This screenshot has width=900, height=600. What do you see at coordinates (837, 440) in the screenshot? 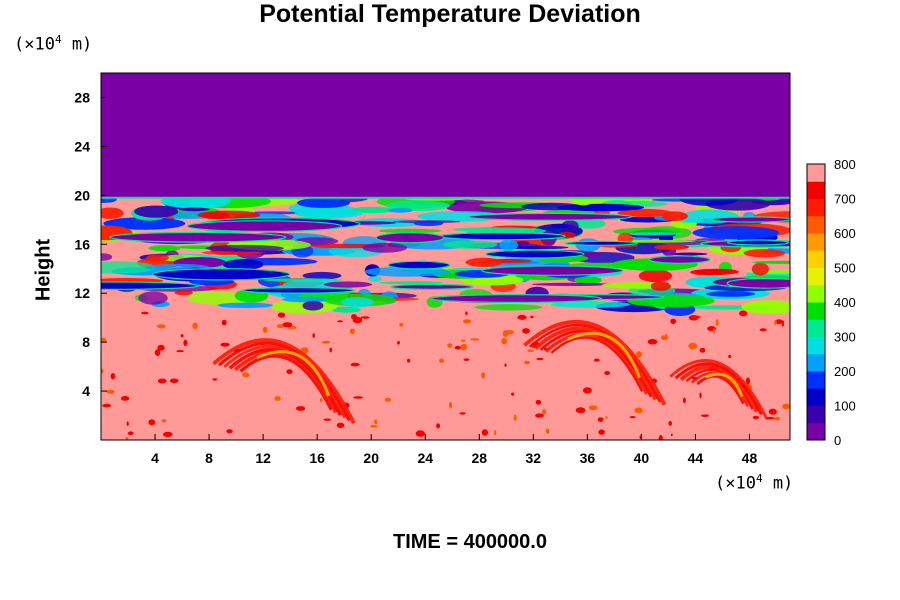
I see `colorbar-tick-label: 0` at bounding box center [837, 440].